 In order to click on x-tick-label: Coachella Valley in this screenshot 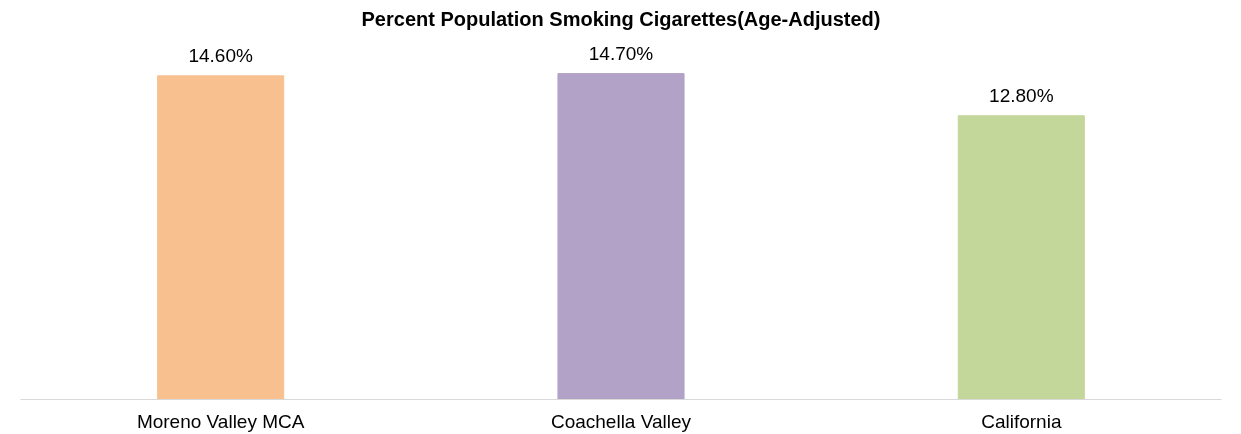, I will do `click(621, 421)`.